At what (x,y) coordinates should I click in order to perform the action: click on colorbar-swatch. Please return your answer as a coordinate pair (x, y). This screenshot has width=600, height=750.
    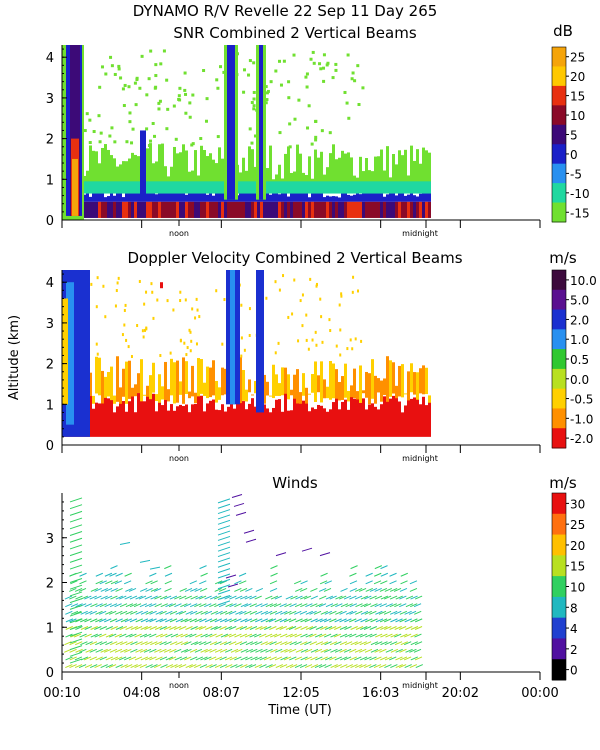
    Looking at the image, I should click on (559, 398).